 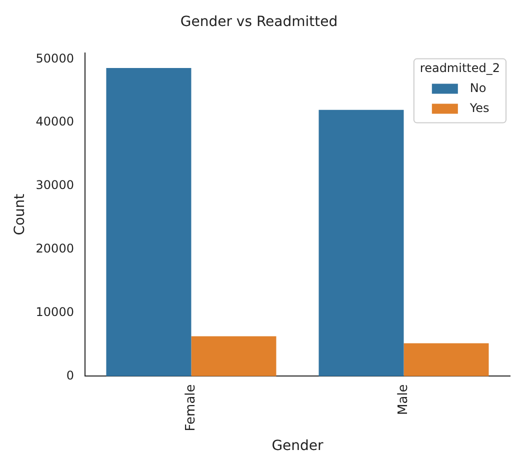 I want to click on y-axis-title: Count, so click(x=20, y=214).